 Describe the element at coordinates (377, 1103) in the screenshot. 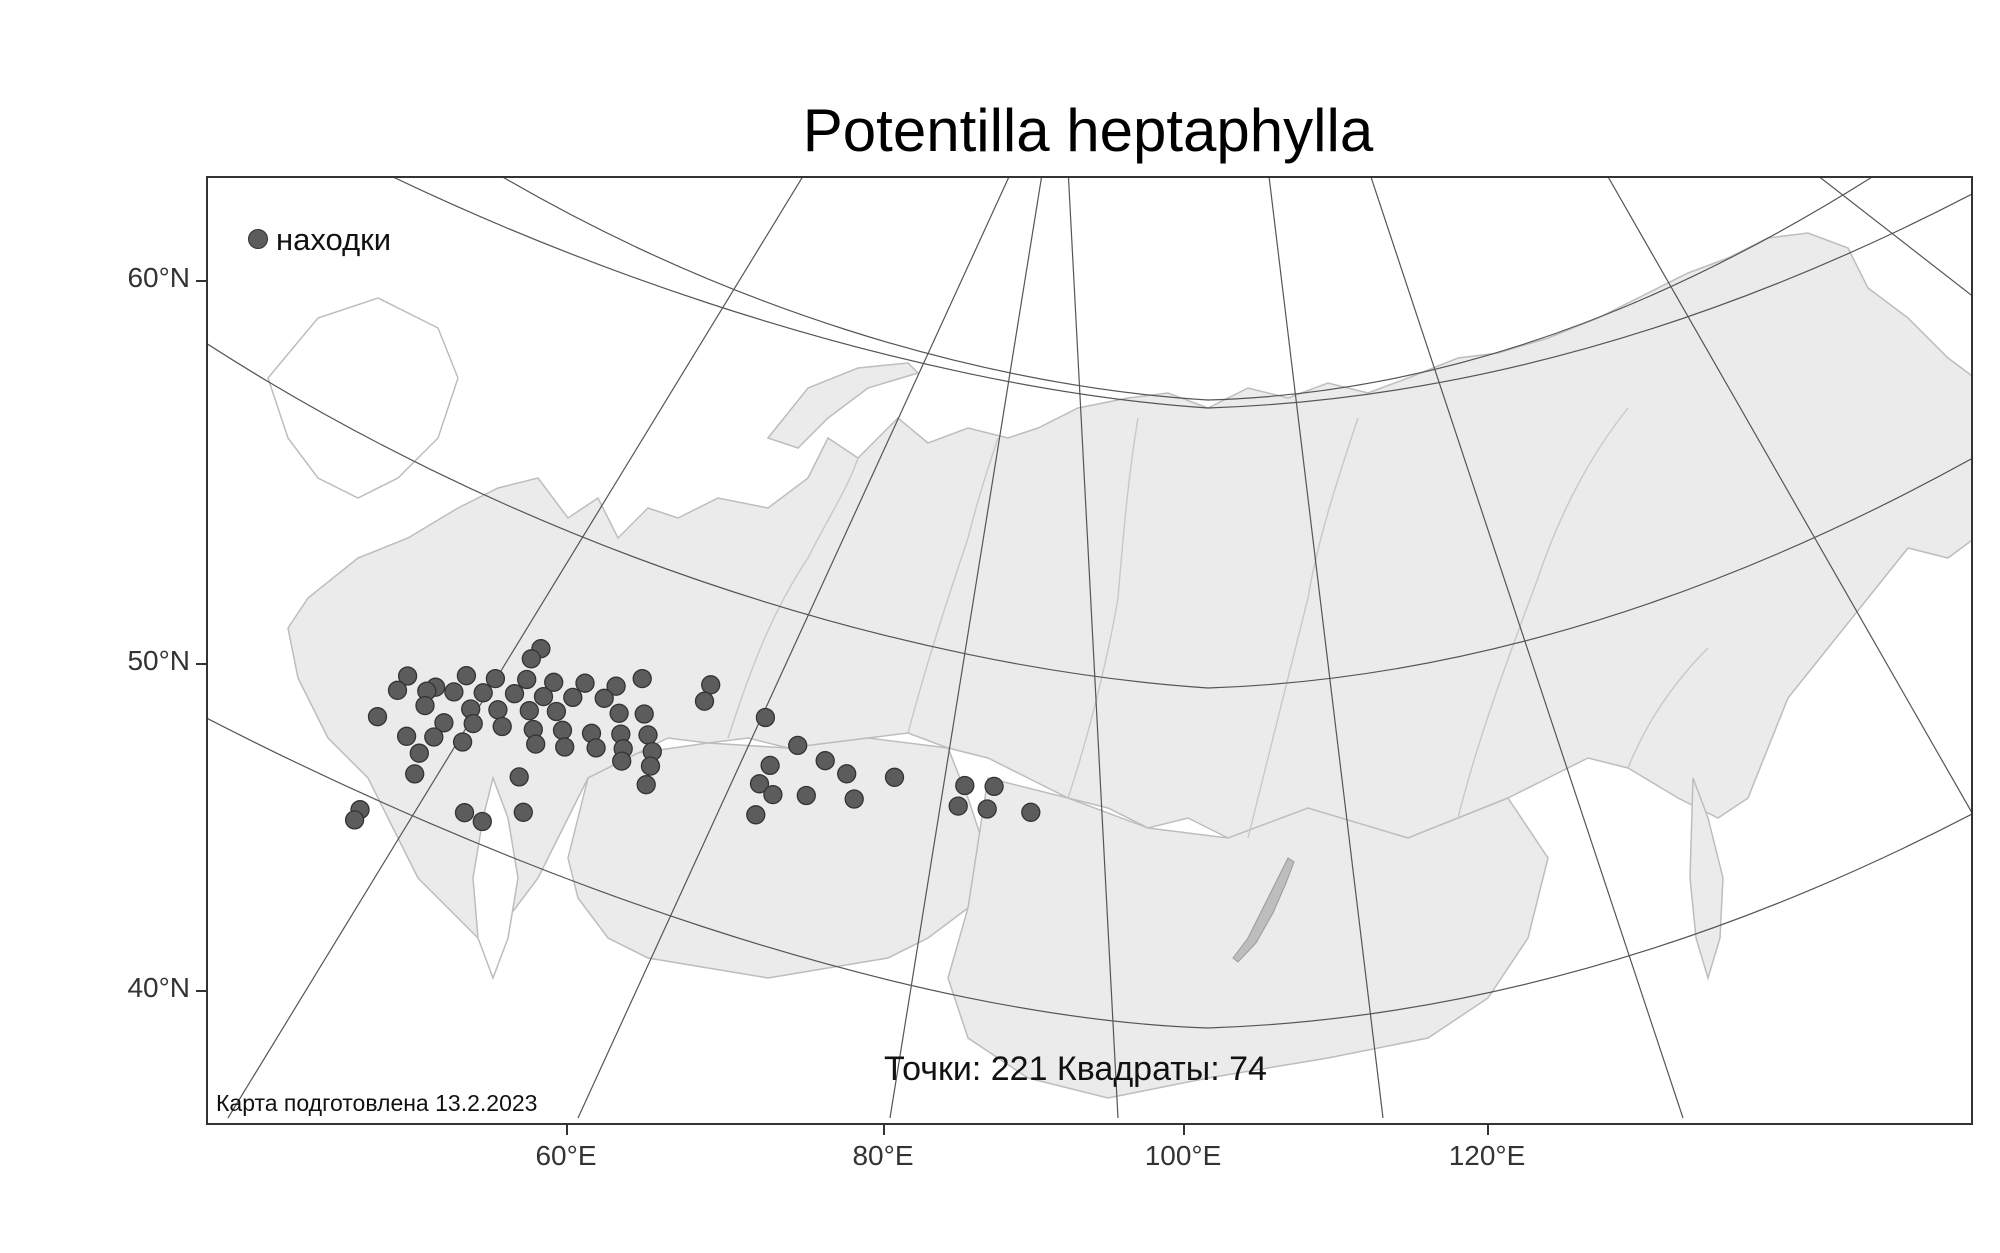

I see `credit-text: Карта подготовлена 13.2.2023` at that location.